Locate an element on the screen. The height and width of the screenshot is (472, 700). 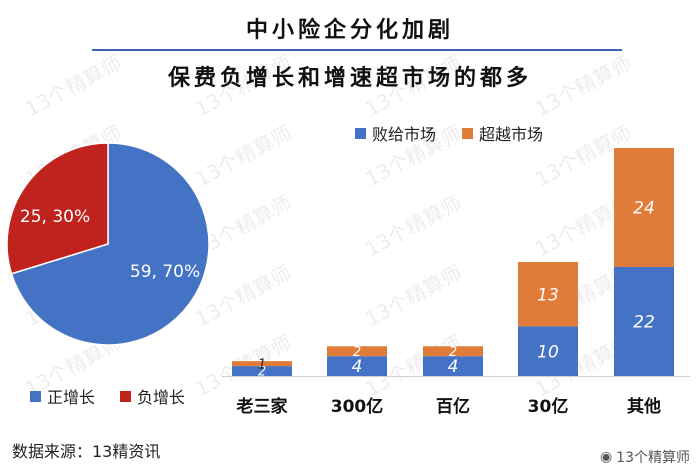
x-tick-label: 300亿 is located at coordinates (357, 406).